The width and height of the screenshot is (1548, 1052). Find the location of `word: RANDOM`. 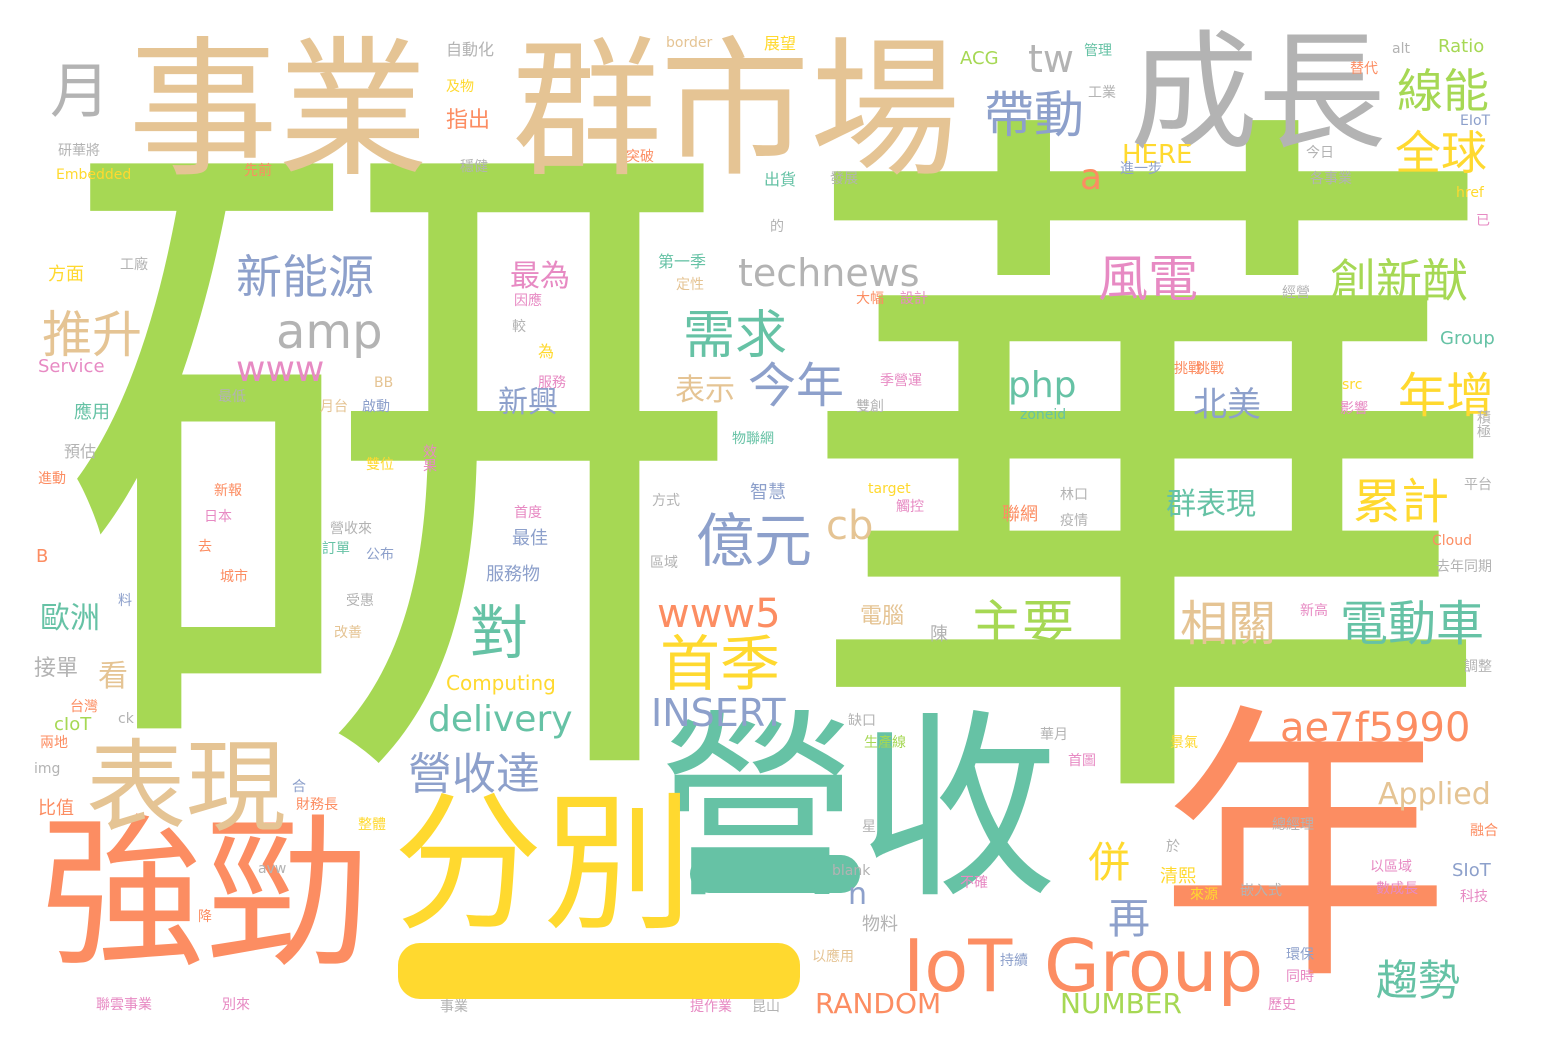

word: RANDOM is located at coordinates (878, 1003).